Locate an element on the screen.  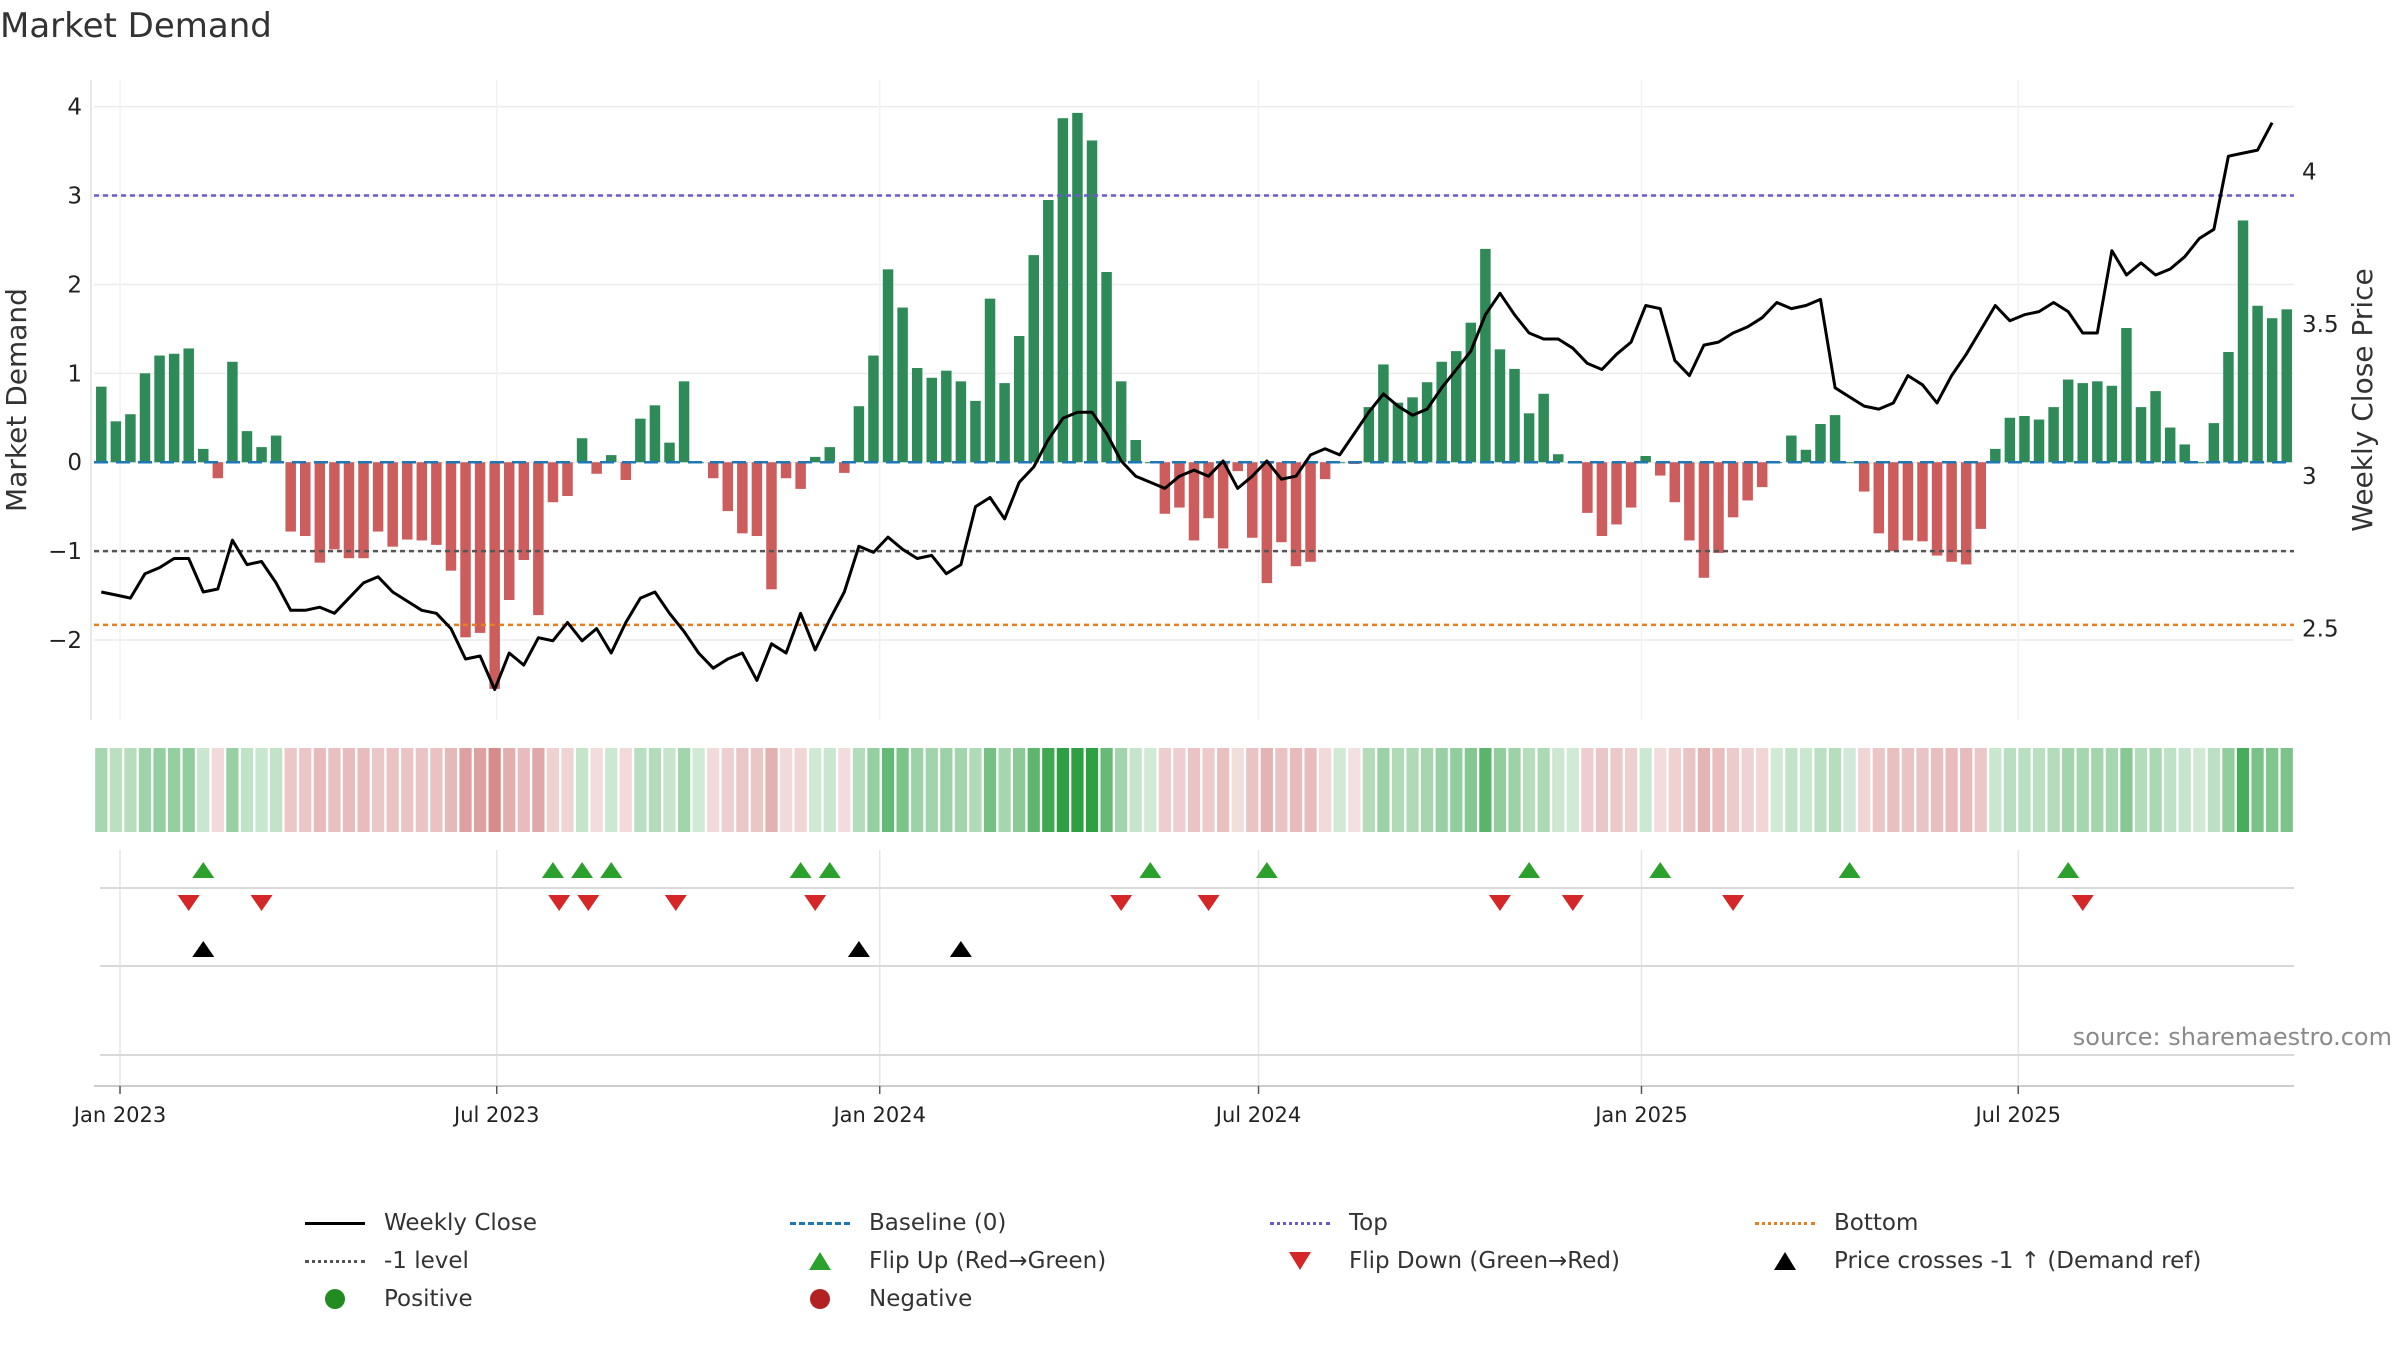
legend-item-bottom: Bottom is located at coordinates (1834, 1223).